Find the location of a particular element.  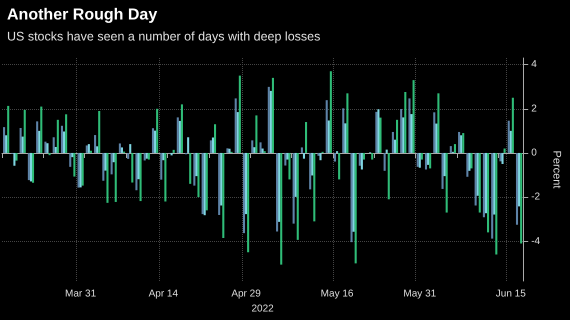

x-tick-label: Jun 15 is located at coordinates (511, 294).